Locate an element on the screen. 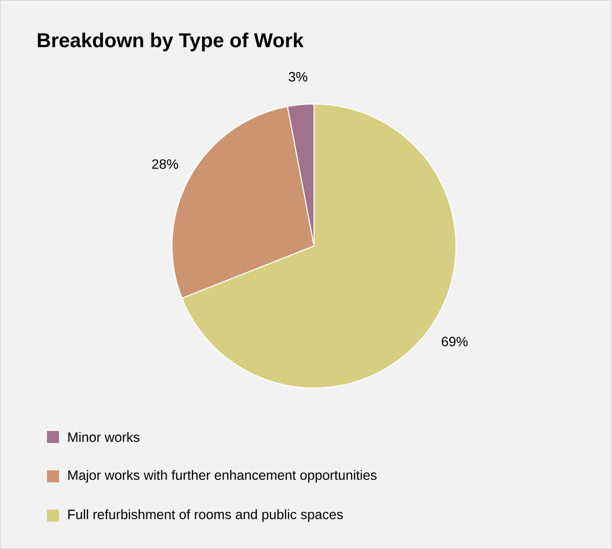  legend-label: Full refurbishment of rooms and public spaces is located at coordinates (205, 515).